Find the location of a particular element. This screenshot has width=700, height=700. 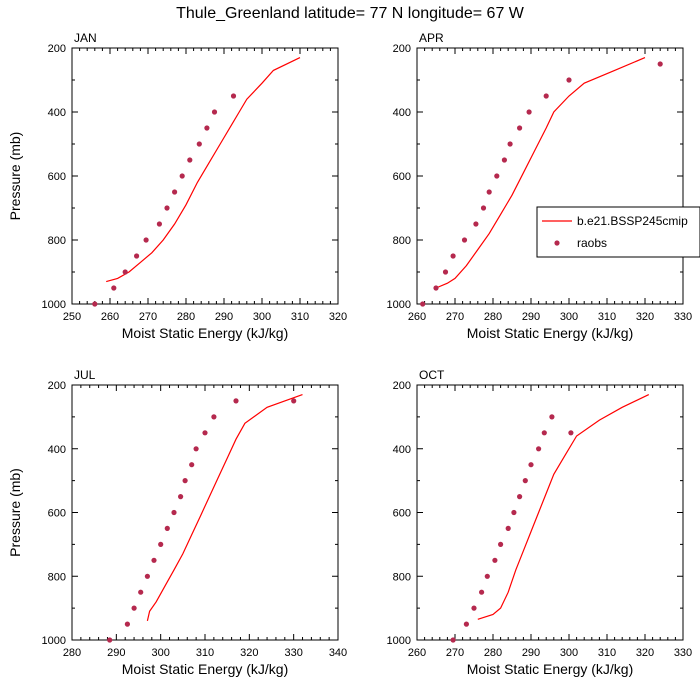

y-tick-label: 400 is located at coordinates (57, 450).